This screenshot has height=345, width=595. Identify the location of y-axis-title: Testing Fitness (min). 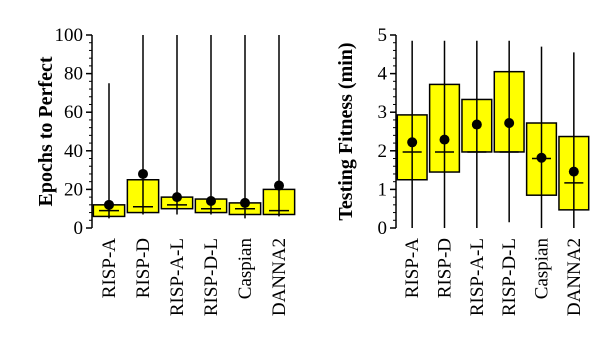
(346, 131).